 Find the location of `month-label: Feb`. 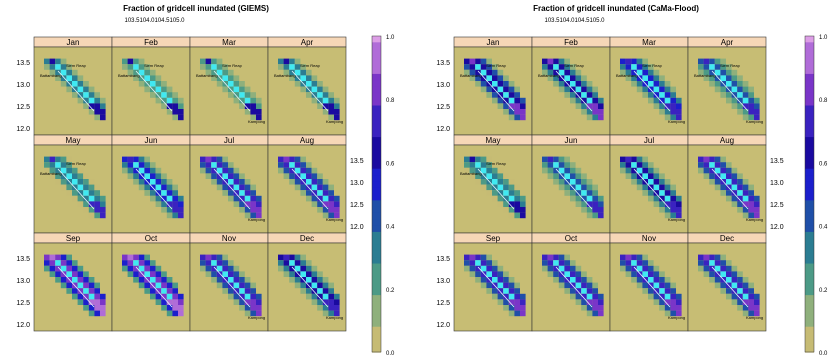

month-label: Feb is located at coordinates (571, 42).